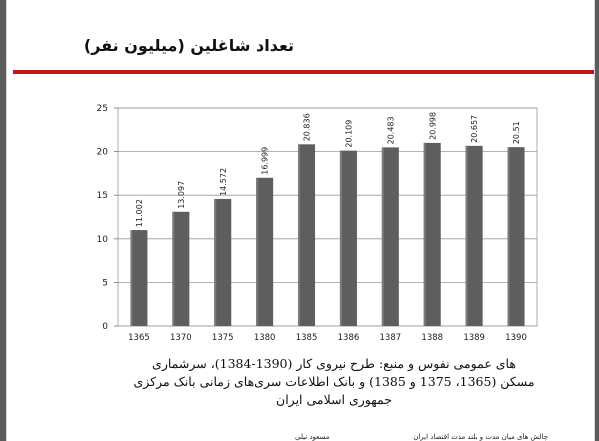 This screenshot has height=441, width=599. I want to click on bar-data-label: 20.51, so click(516, 132).